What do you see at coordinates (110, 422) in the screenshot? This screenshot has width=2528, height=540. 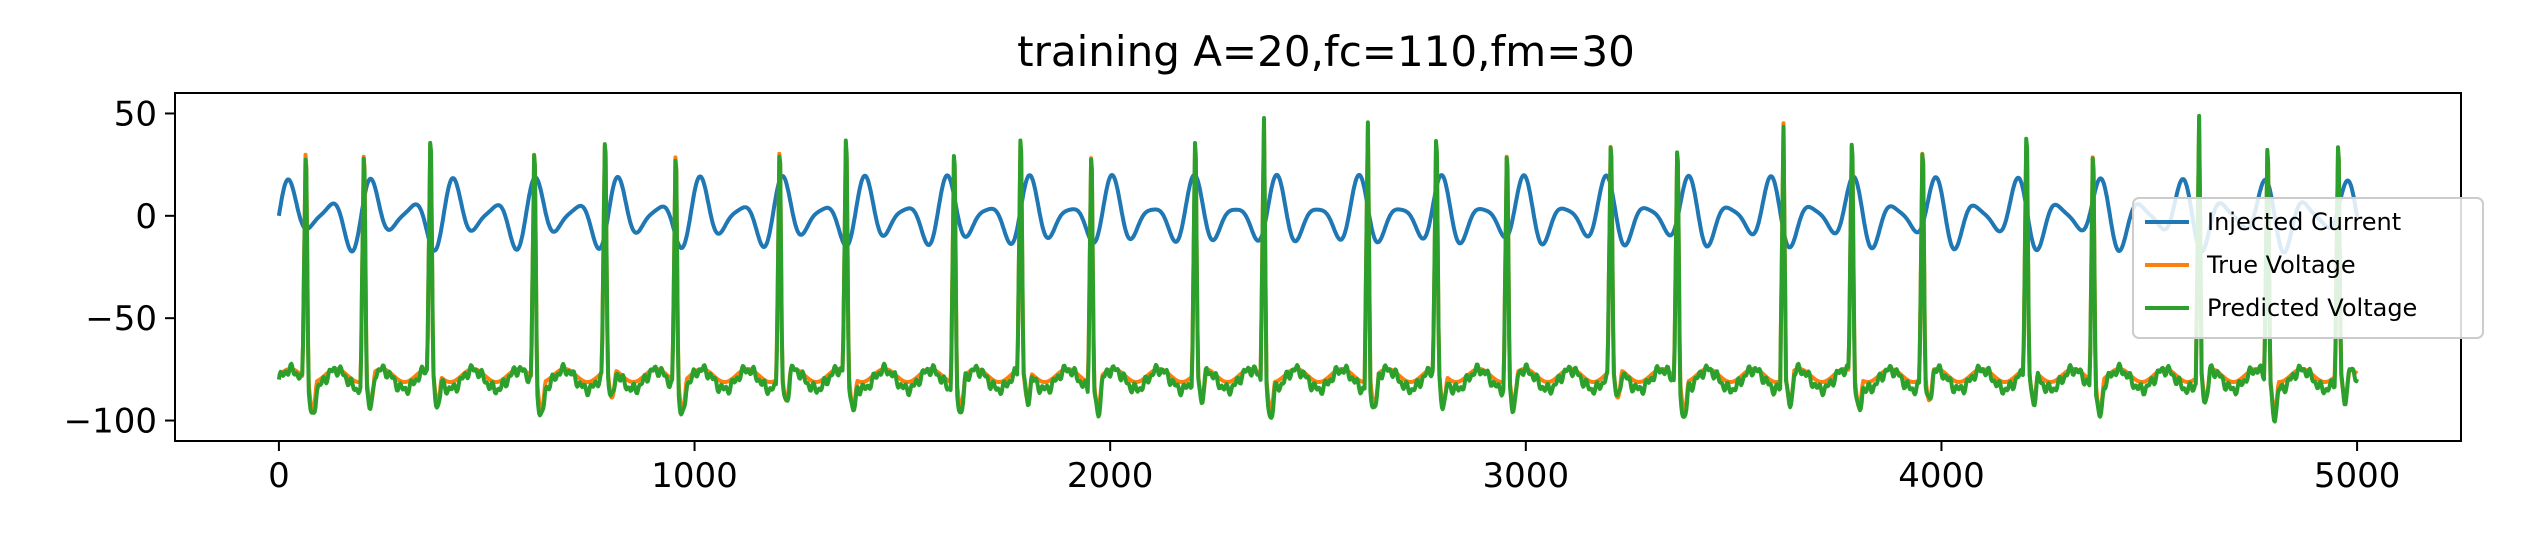 I see `y-tick-label: −100` at bounding box center [110, 422].